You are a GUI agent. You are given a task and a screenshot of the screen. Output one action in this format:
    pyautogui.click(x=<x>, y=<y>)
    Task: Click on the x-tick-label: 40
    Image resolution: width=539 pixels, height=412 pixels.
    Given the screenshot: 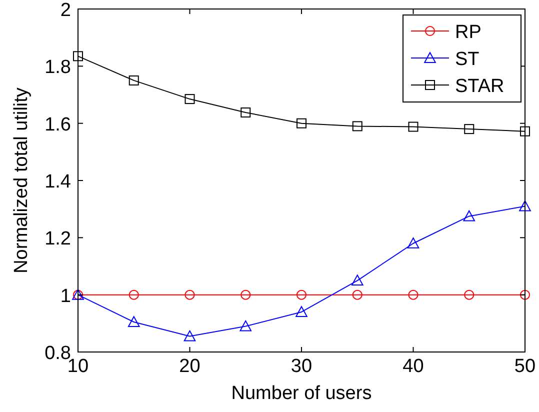 What is the action you would take?
    pyautogui.click(x=413, y=366)
    